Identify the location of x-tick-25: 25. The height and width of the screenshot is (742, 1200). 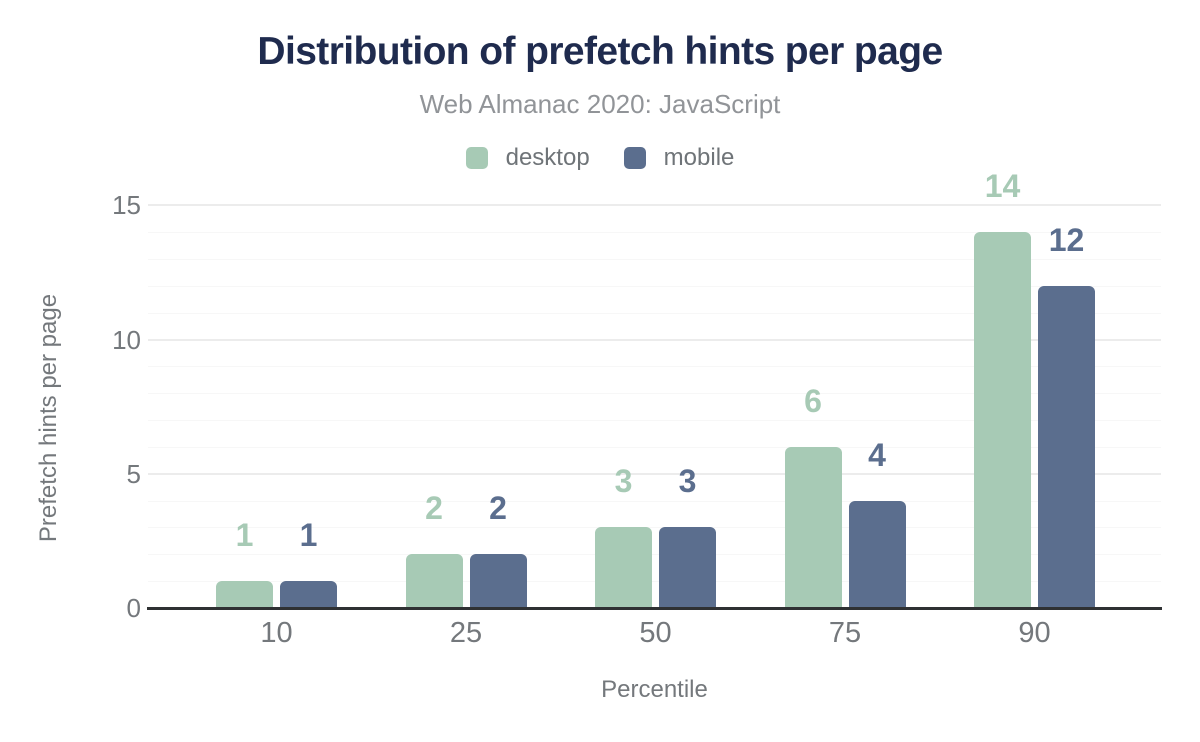
(466, 633).